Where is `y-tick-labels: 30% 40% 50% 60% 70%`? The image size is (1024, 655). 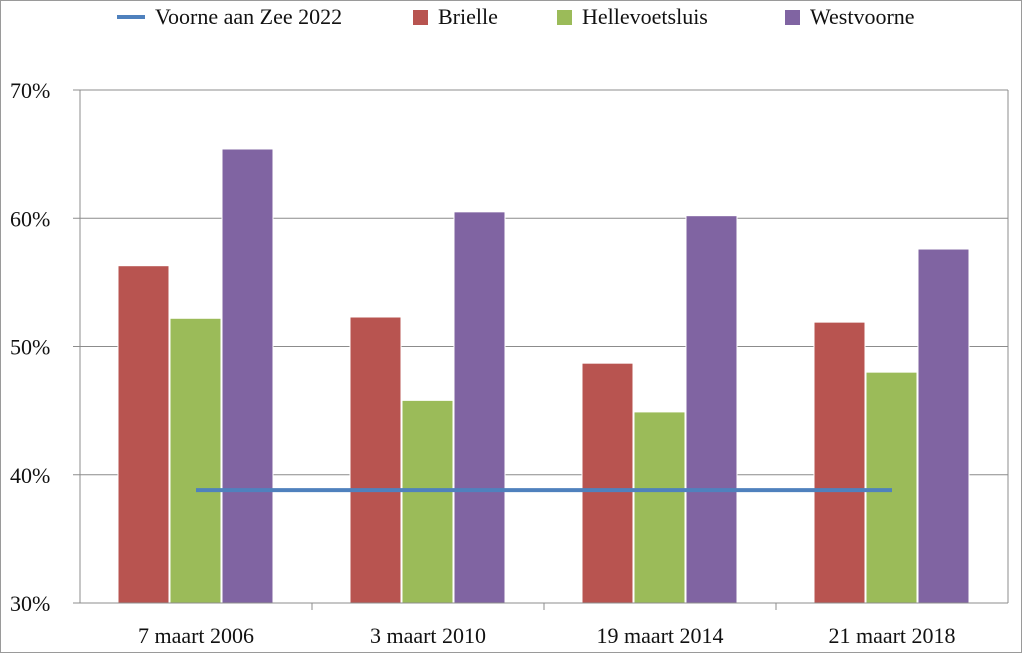
y-tick-labels: 30% 40% 50% 60% 70% is located at coordinates (30, 347).